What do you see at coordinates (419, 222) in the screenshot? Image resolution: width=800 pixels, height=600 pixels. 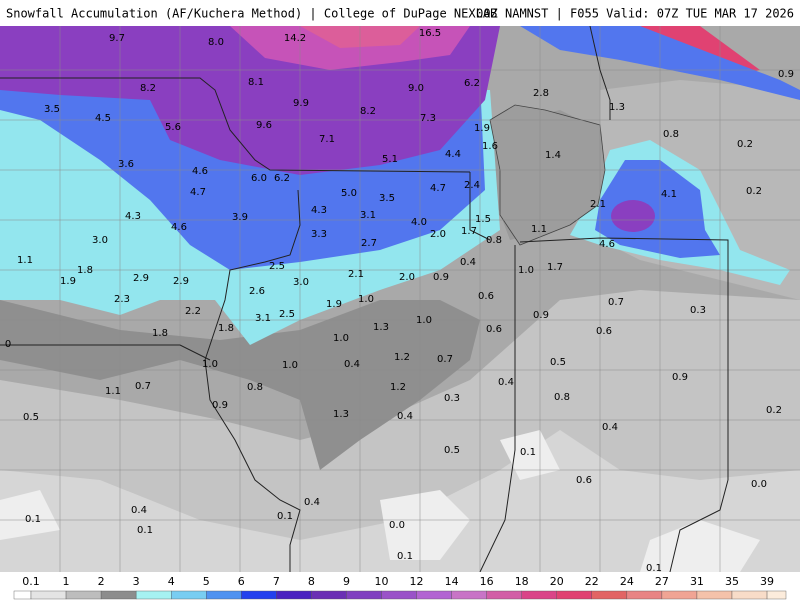 I see `snowfall-label: 4.0` at bounding box center [419, 222].